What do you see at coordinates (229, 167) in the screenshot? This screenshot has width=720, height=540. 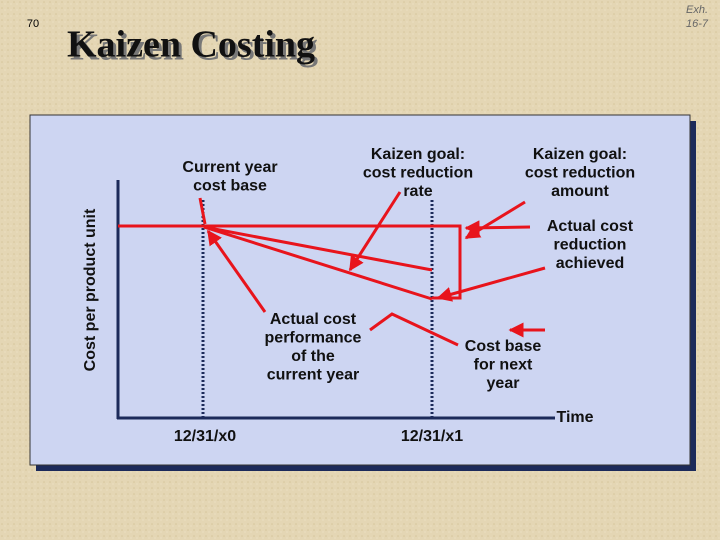 I see `annotation: Current year` at bounding box center [229, 167].